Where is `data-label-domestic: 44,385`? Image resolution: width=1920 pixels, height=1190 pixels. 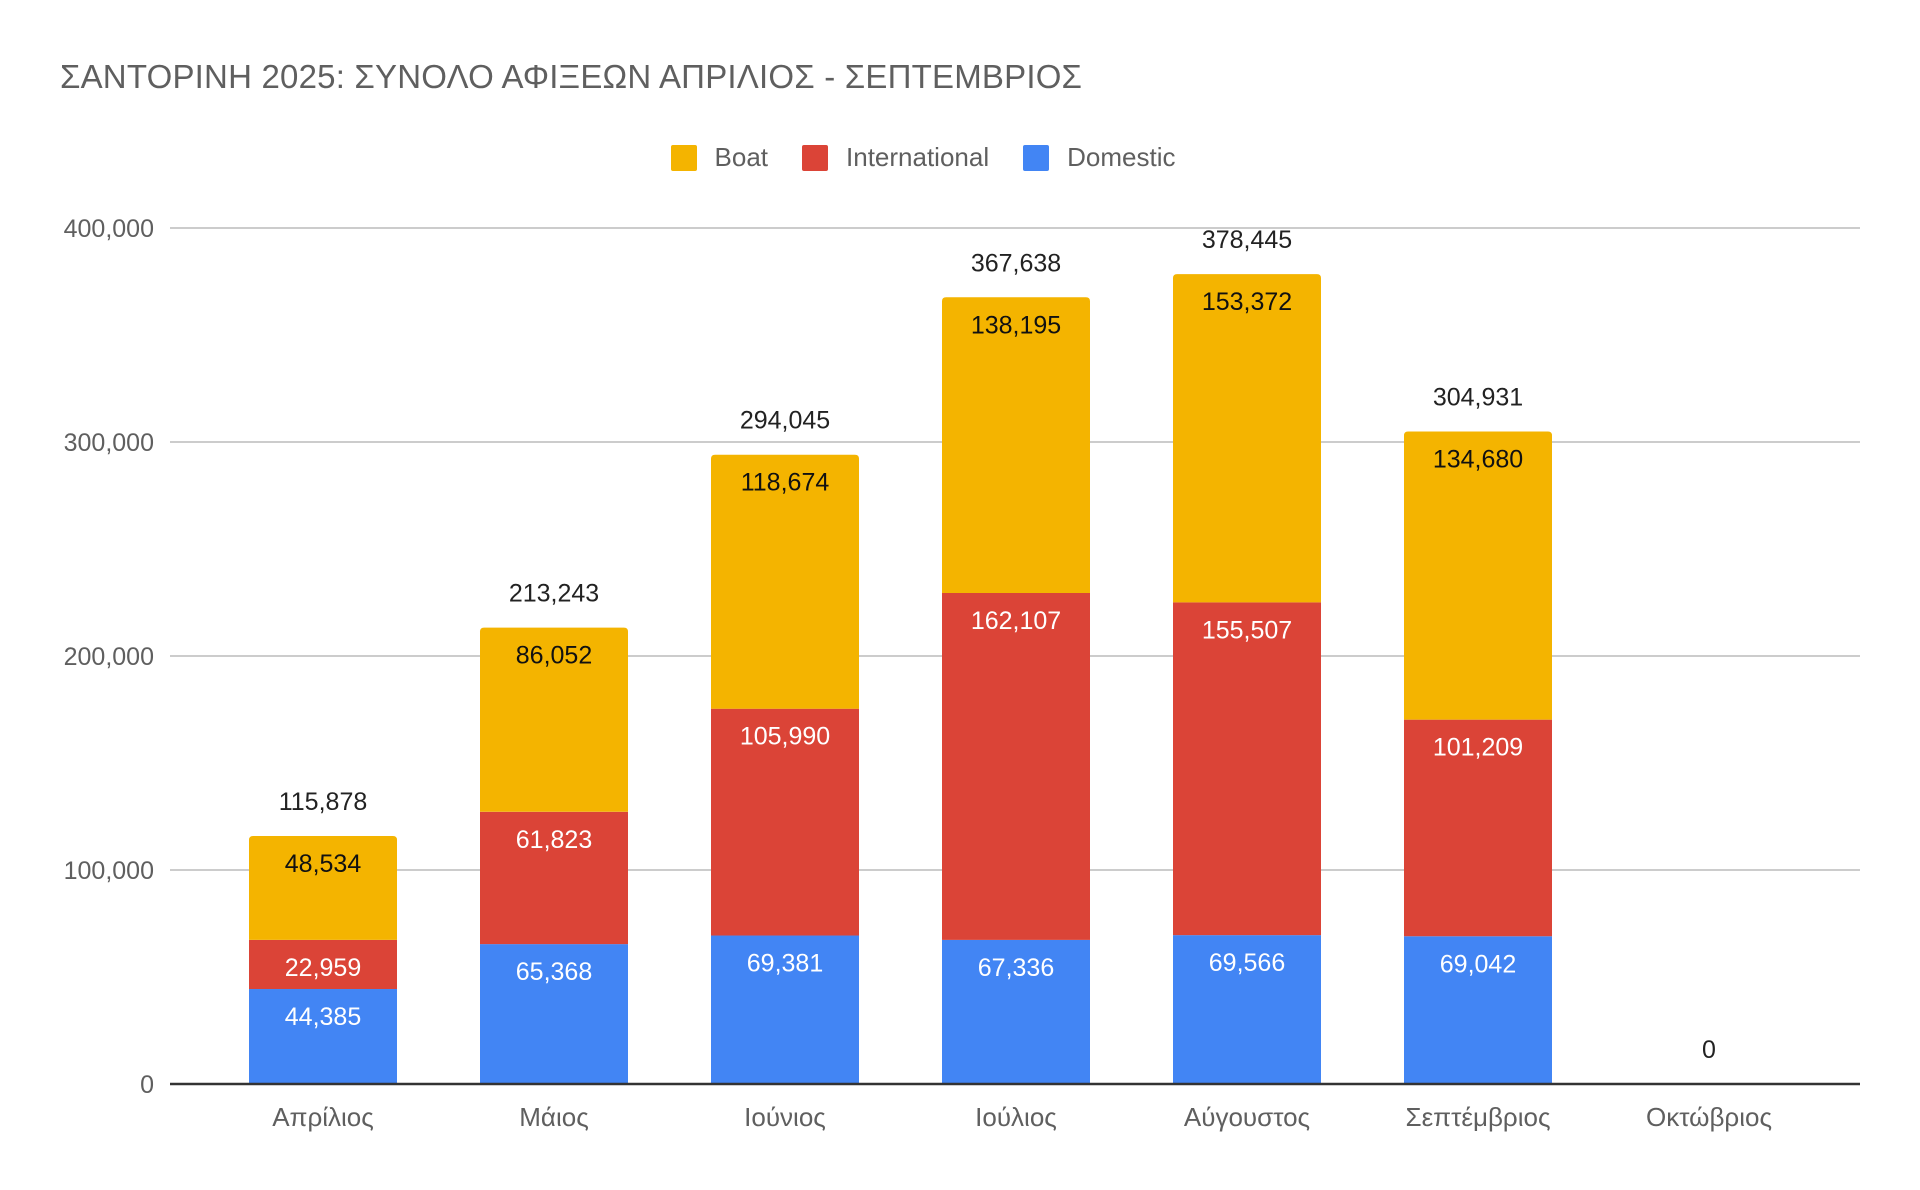
data-label-domestic: 44,385 is located at coordinates (323, 1017).